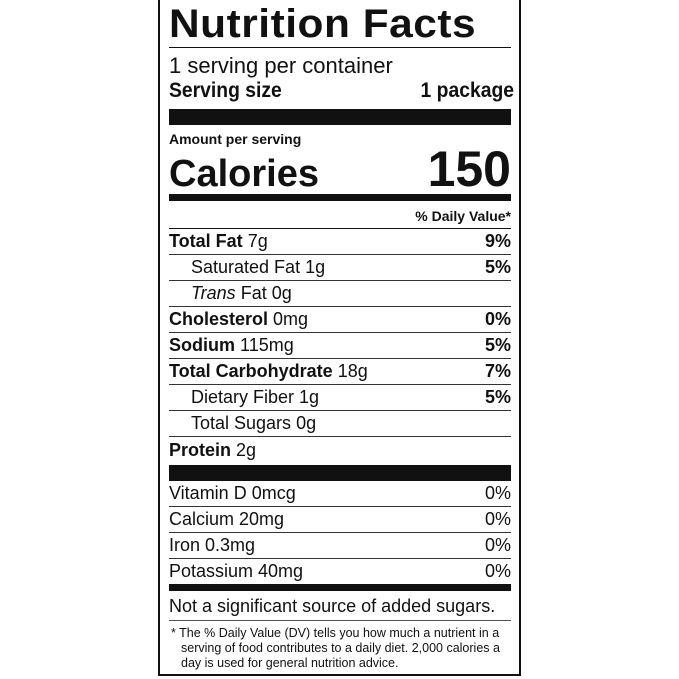 This screenshot has width=679, height=679. I want to click on nutrient-row-total-fat: Total Fat 7g 9%, so click(340, 242).